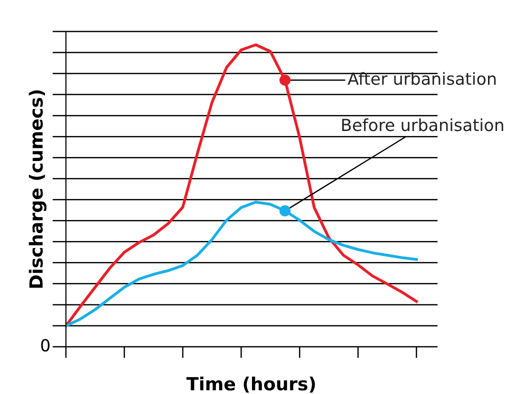 The width and height of the screenshot is (511, 394). Describe the element at coordinates (423, 125) in the screenshot. I see `text: Before urbanisation` at that location.